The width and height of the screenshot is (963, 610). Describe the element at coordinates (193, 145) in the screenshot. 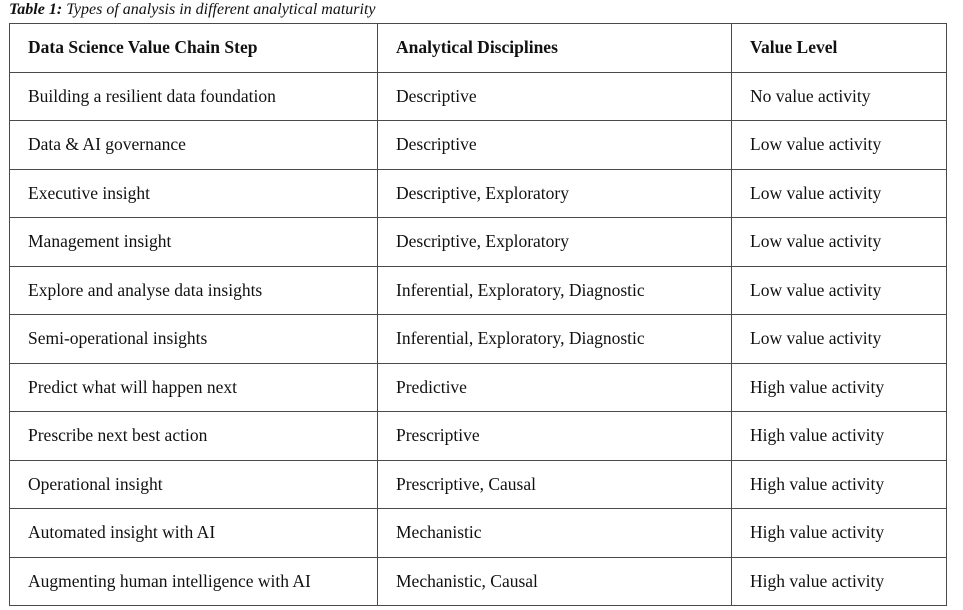

I see `table-cell: Data & AI governance` at that location.